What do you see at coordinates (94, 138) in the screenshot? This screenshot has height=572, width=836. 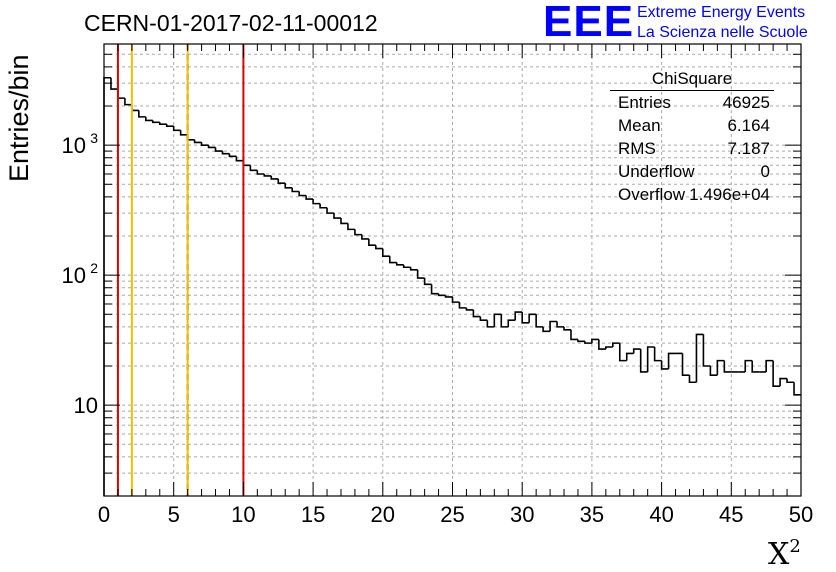 I see `y-tick-exponent: 3` at bounding box center [94, 138].